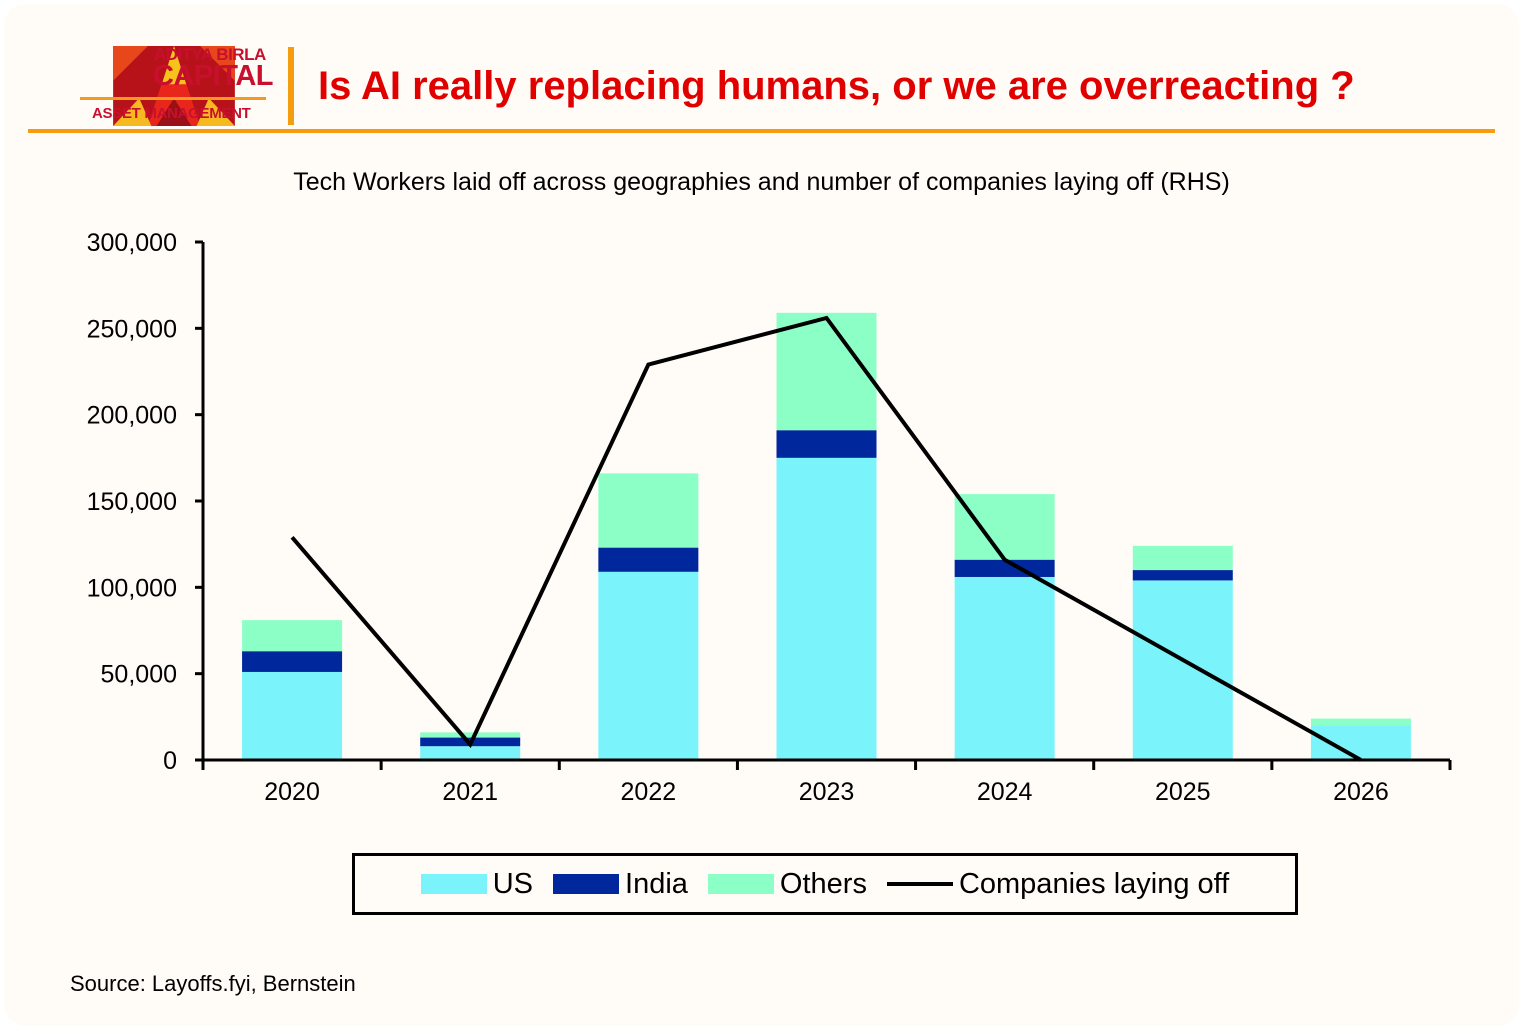 Image resolution: width=1523 pixels, height=1030 pixels. What do you see at coordinates (132, 329) in the screenshot?
I see `y-tick-label: 250,000` at bounding box center [132, 329].